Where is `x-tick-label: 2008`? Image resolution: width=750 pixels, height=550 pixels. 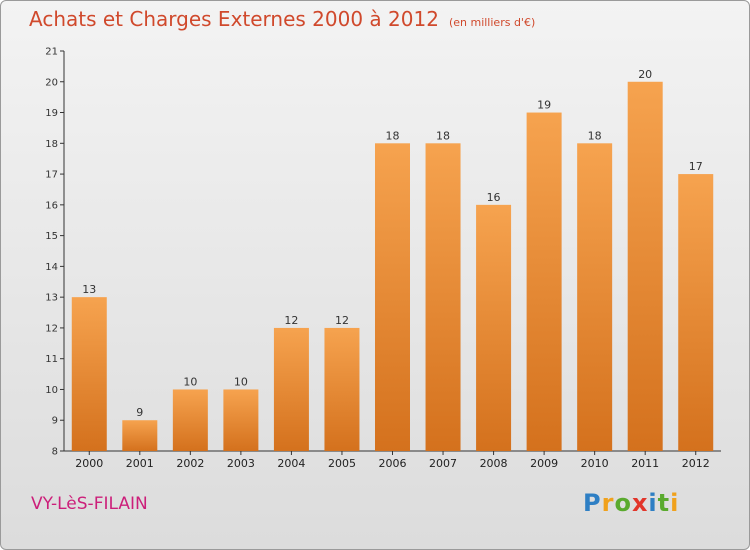
x-tick-label: 2008 is located at coordinates (494, 463).